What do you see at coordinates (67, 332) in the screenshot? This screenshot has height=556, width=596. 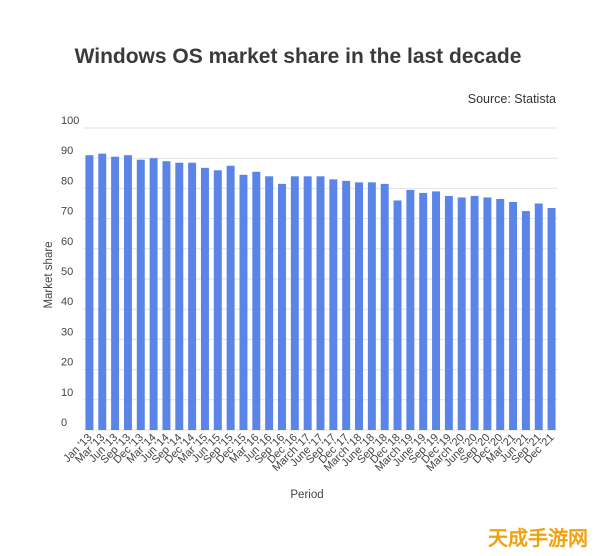 I see `y-tick-label: 30` at bounding box center [67, 332].